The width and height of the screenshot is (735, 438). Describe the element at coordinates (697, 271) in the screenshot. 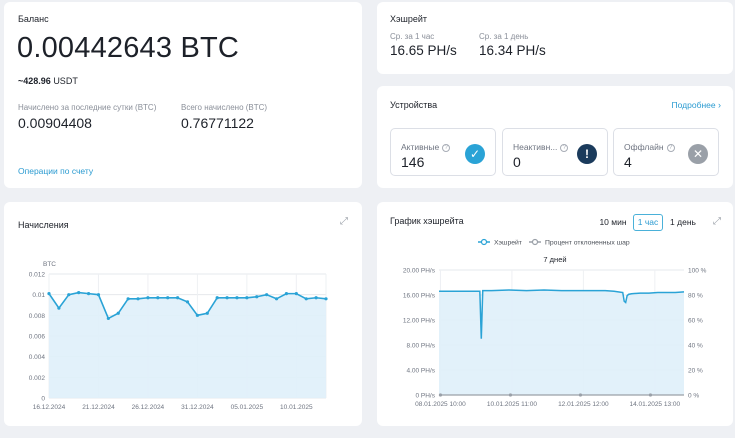

I see `y-right-tick-label: 100 %` at that location.